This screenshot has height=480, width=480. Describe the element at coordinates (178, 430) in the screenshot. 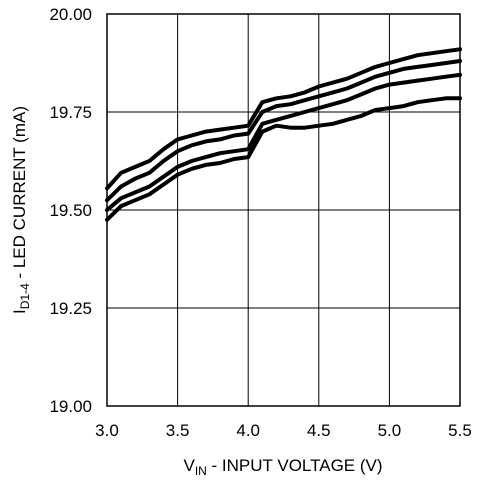

I see `x-tick-label: 3.5` at that location.